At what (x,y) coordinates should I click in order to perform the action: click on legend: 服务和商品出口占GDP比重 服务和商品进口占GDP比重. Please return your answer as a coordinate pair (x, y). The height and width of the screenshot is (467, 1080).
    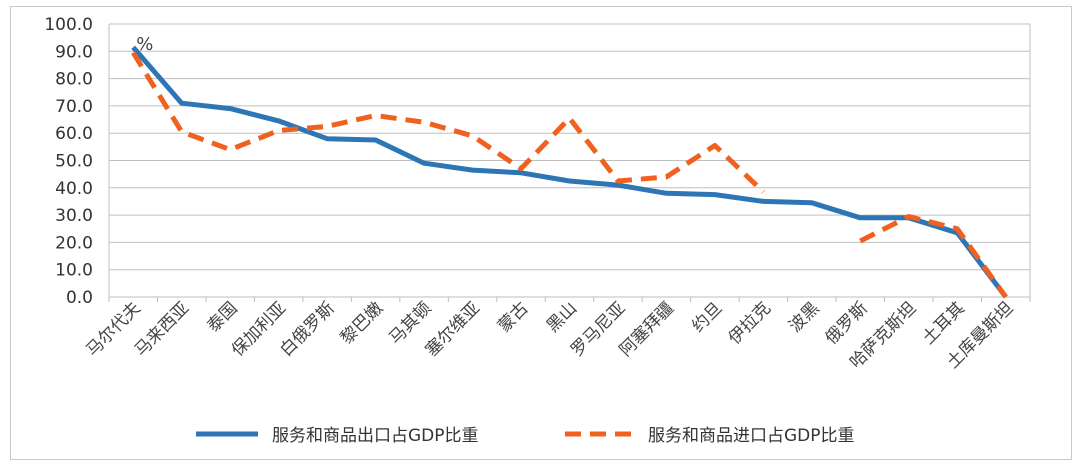
    Looking at the image, I should click on (525, 436).